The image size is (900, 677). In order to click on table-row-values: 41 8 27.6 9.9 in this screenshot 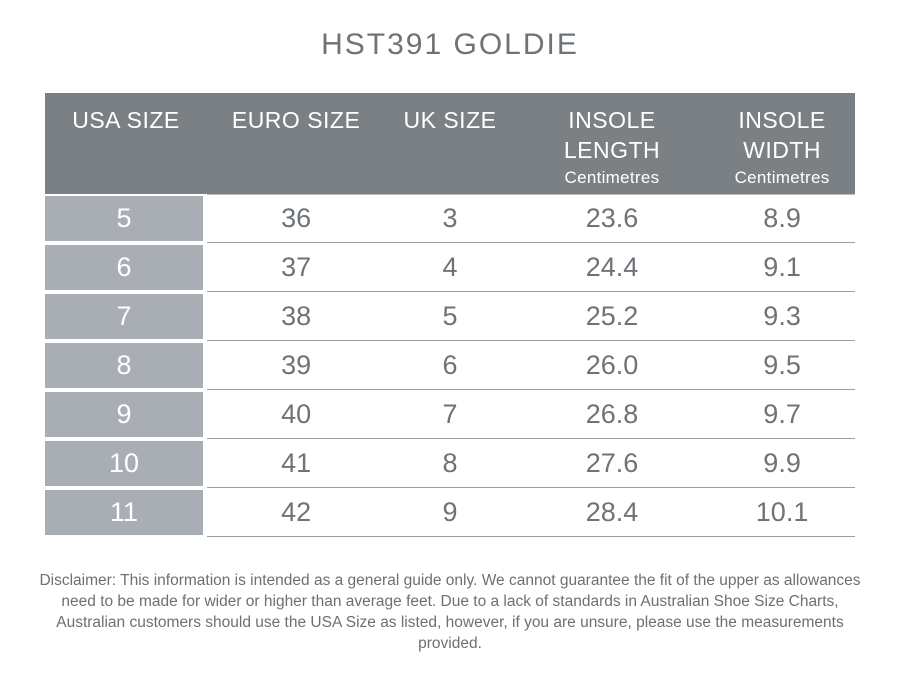, I will do `click(531, 463)`.